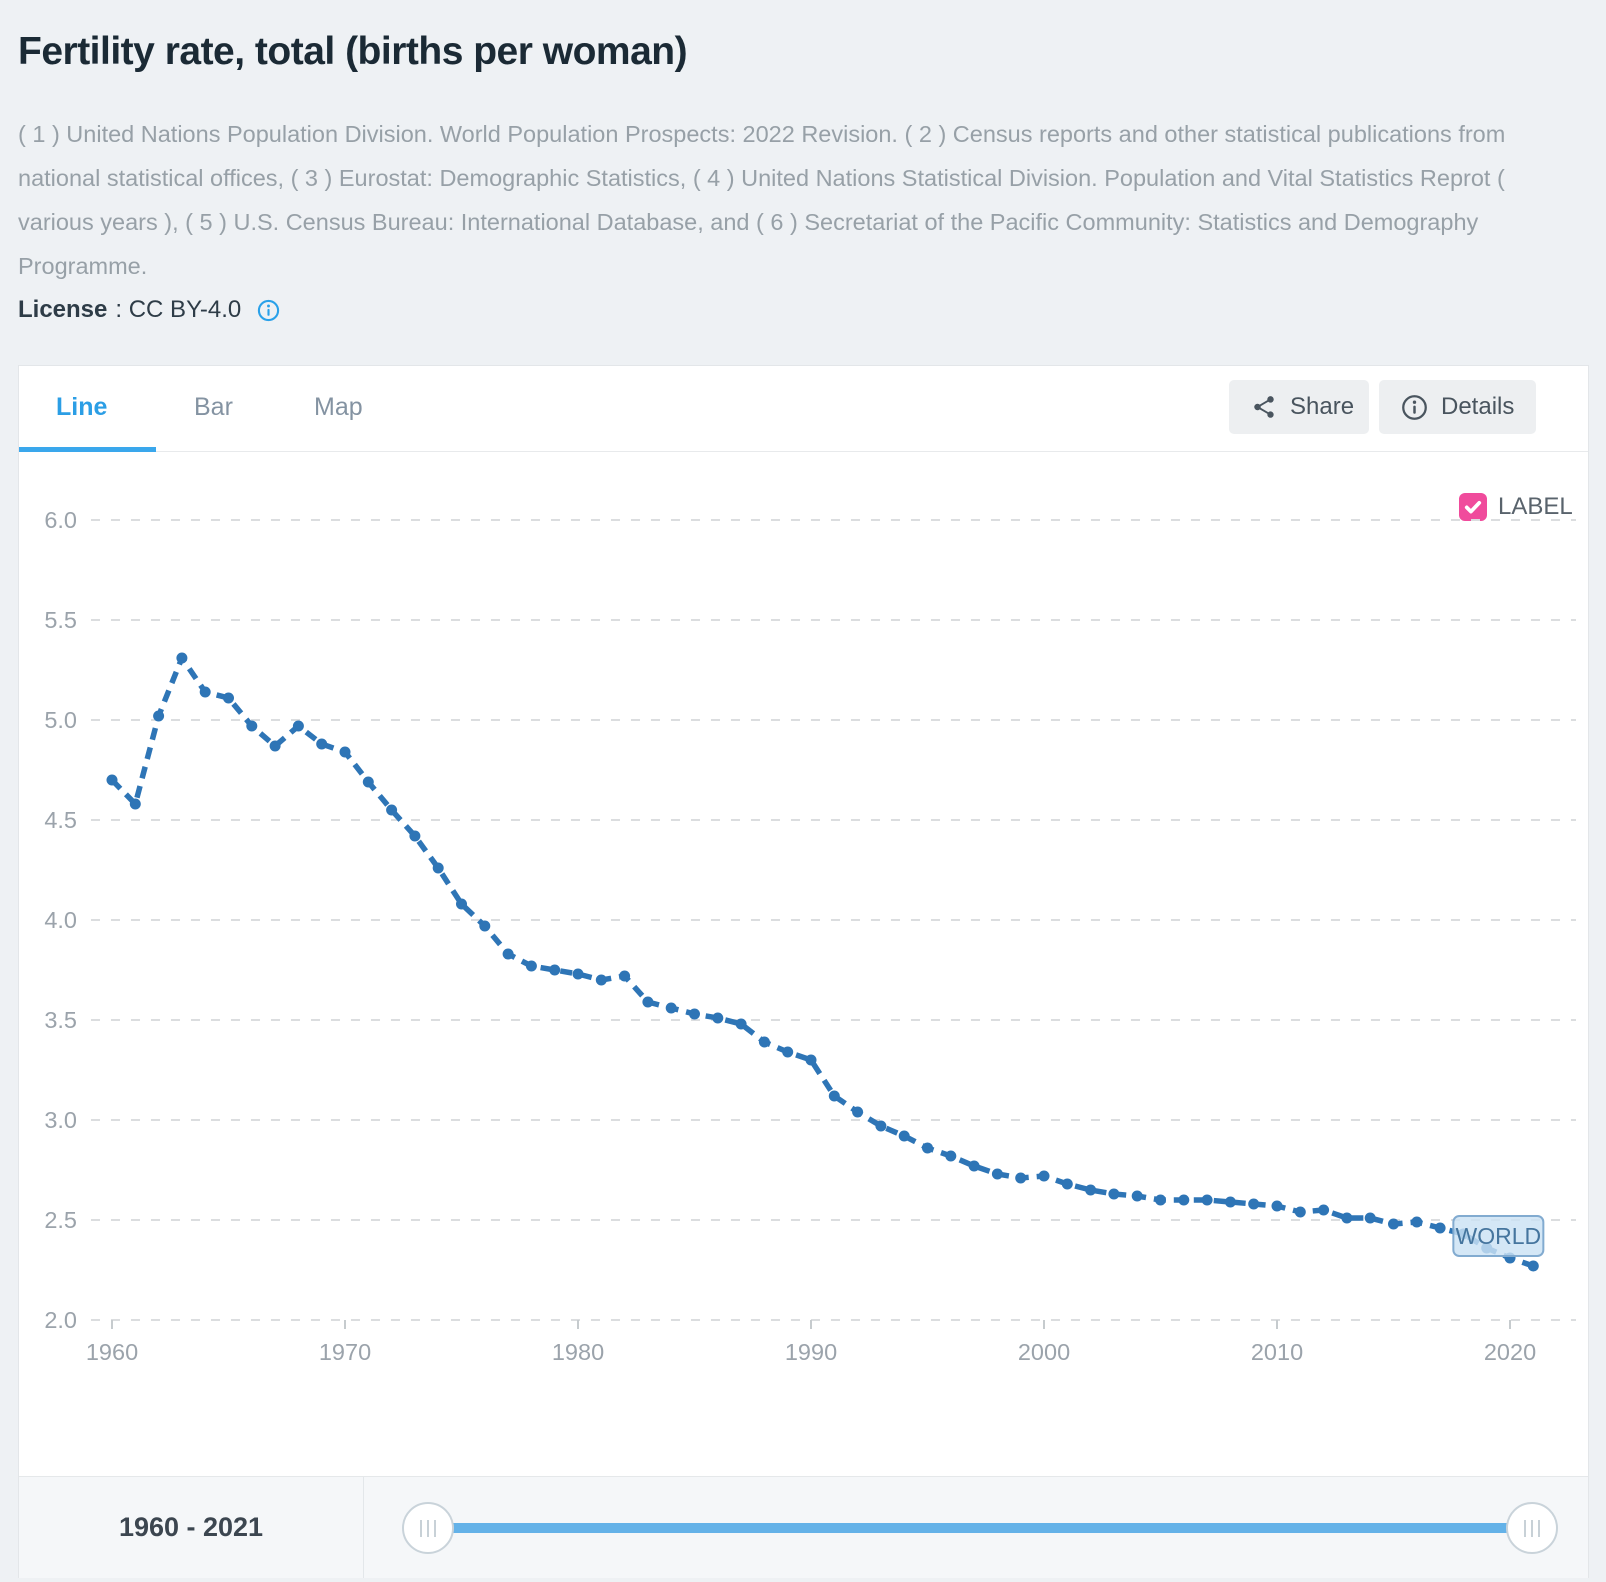 The width and height of the screenshot is (1606, 1582). What do you see at coordinates (1277, 1352) in the screenshot?
I see `svg-text: 2010` at bounding box center [1277, 1352].